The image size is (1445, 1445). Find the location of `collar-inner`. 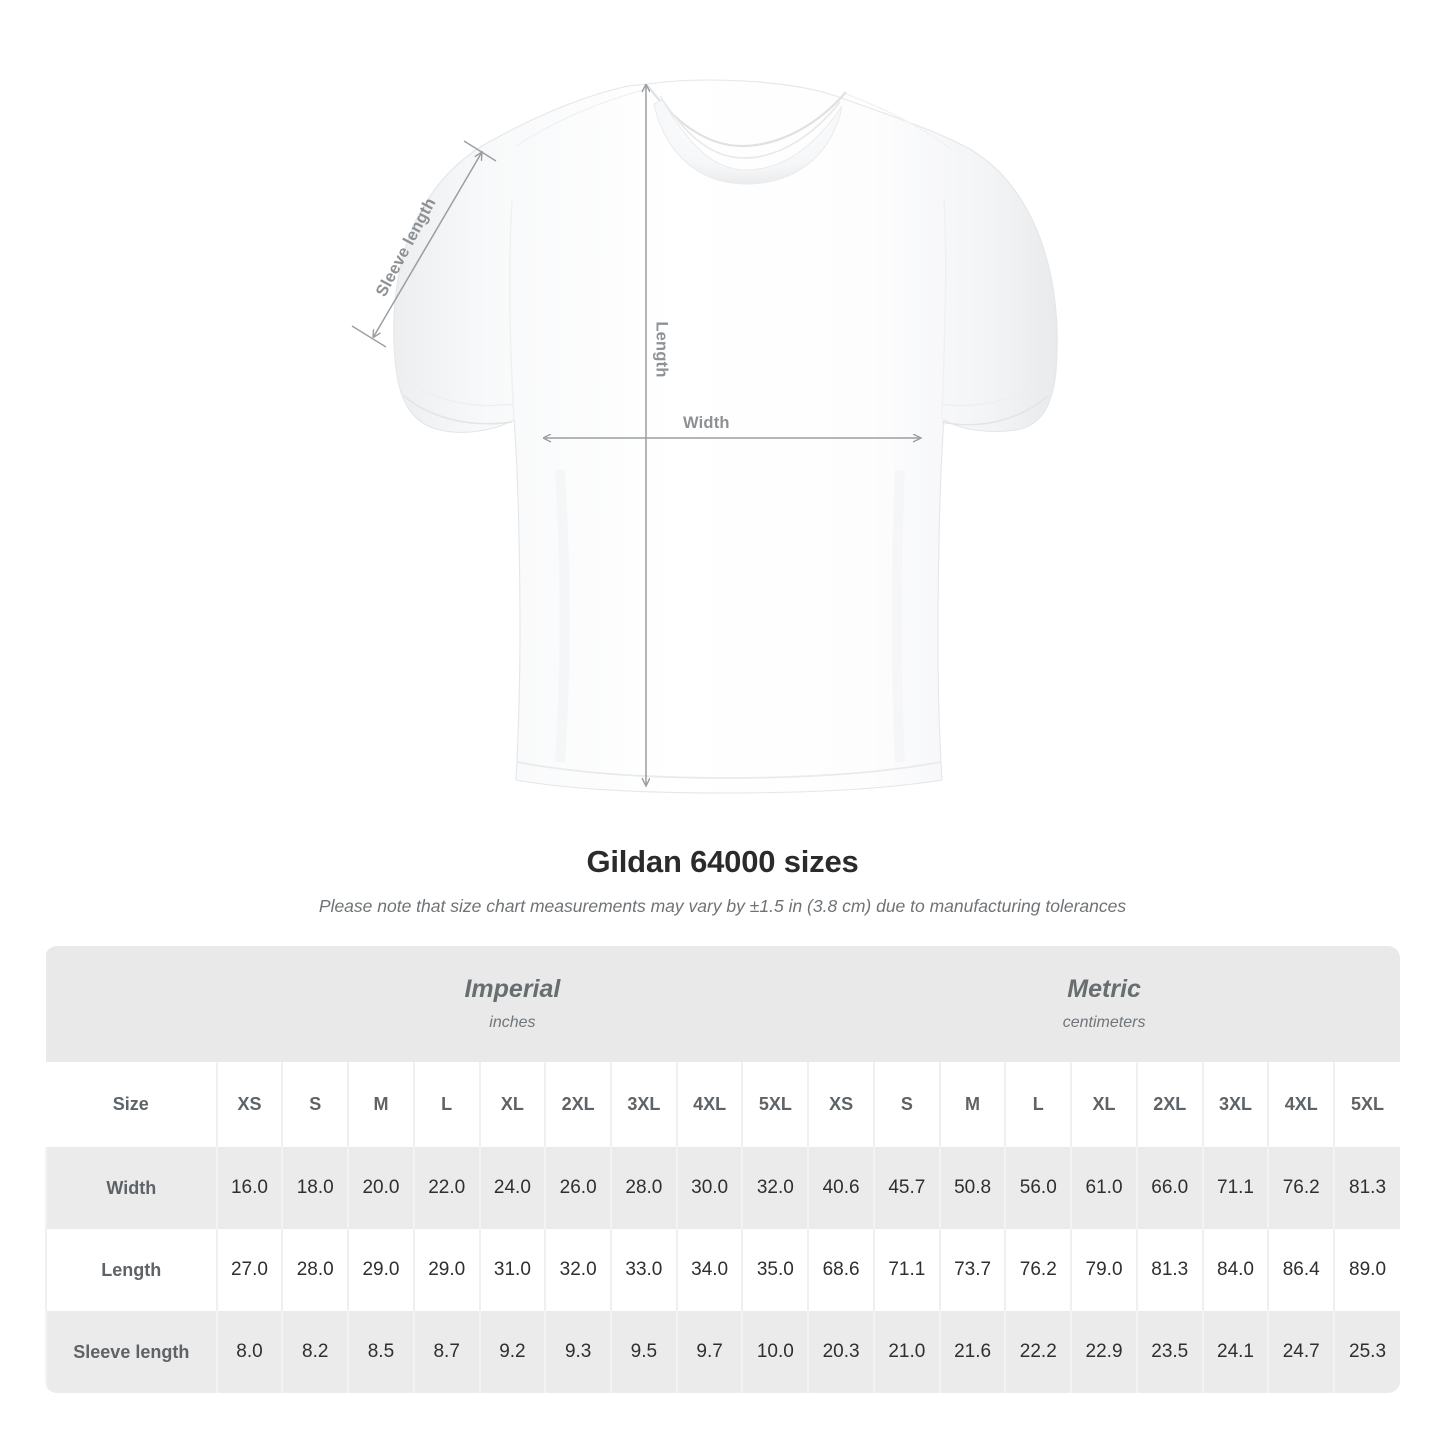

collar-inner is located at coordinates (750, 127).